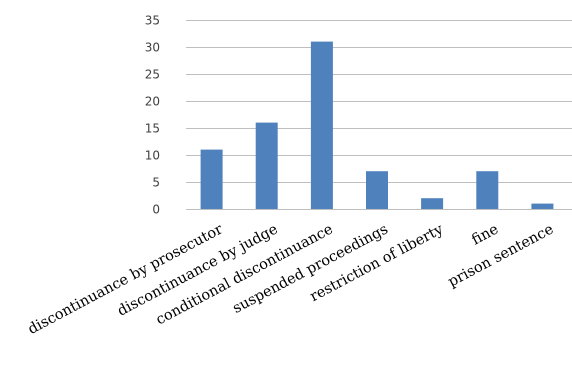 This screenshot has width=572, height=383. Describe the element at coordinates (485, 234) in the screenshot. I see `x-category-label: fine` at that location.